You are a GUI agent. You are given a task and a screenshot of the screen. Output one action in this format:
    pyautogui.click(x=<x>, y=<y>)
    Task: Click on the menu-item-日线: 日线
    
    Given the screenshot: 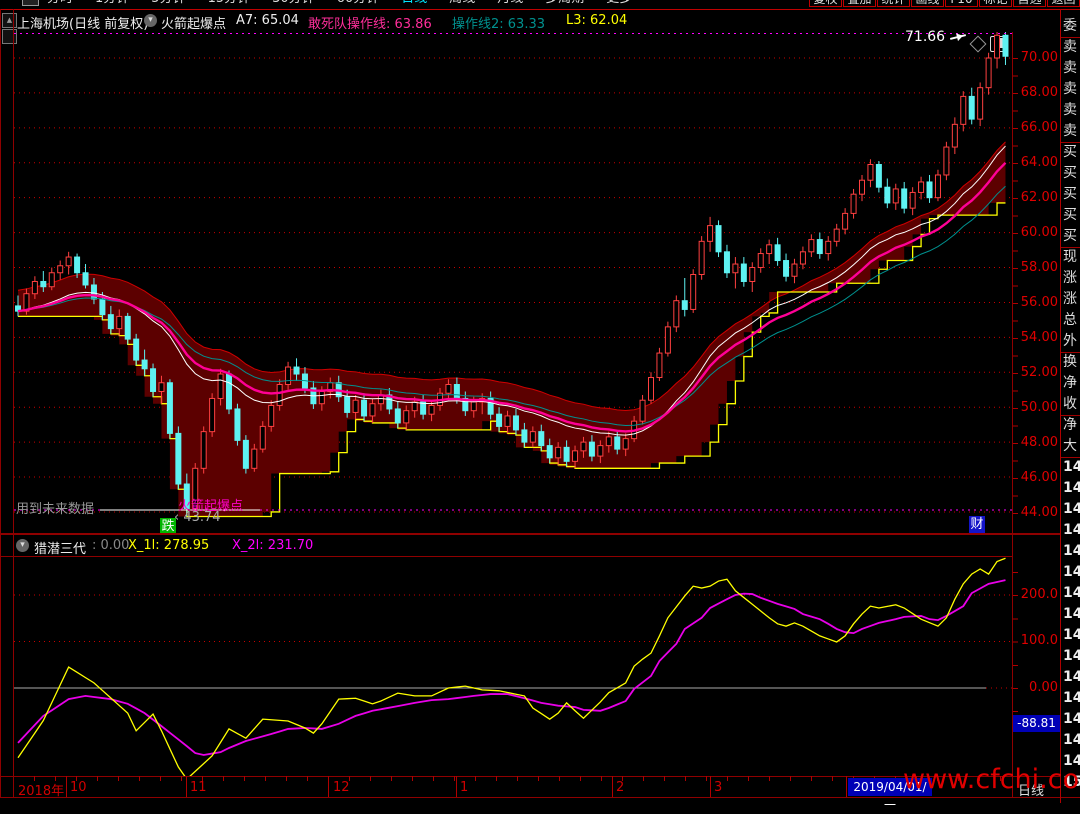 What is the action you would take?
    pyautogui.click(x=414, y=4)
    